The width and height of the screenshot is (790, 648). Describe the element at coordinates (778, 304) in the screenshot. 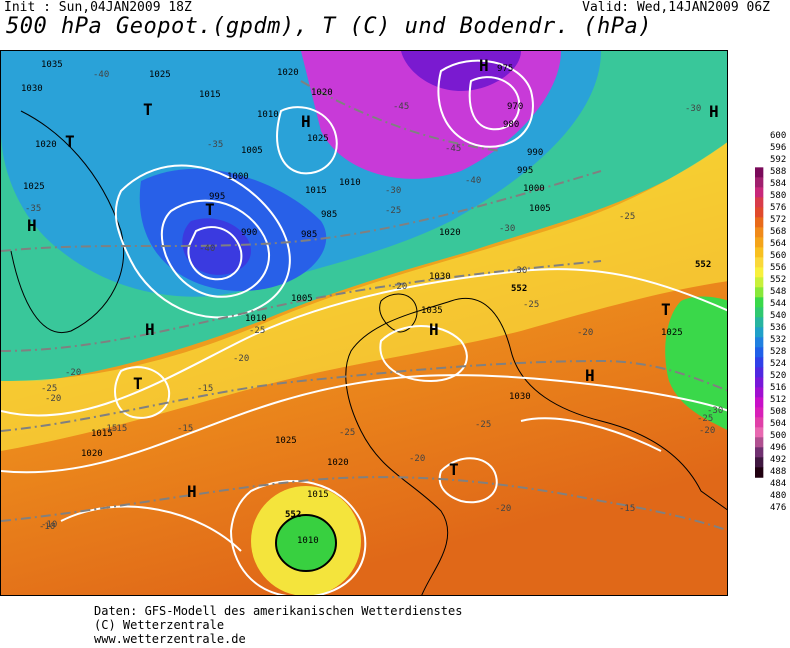

I see `scale-tick-label: 544` at that location.